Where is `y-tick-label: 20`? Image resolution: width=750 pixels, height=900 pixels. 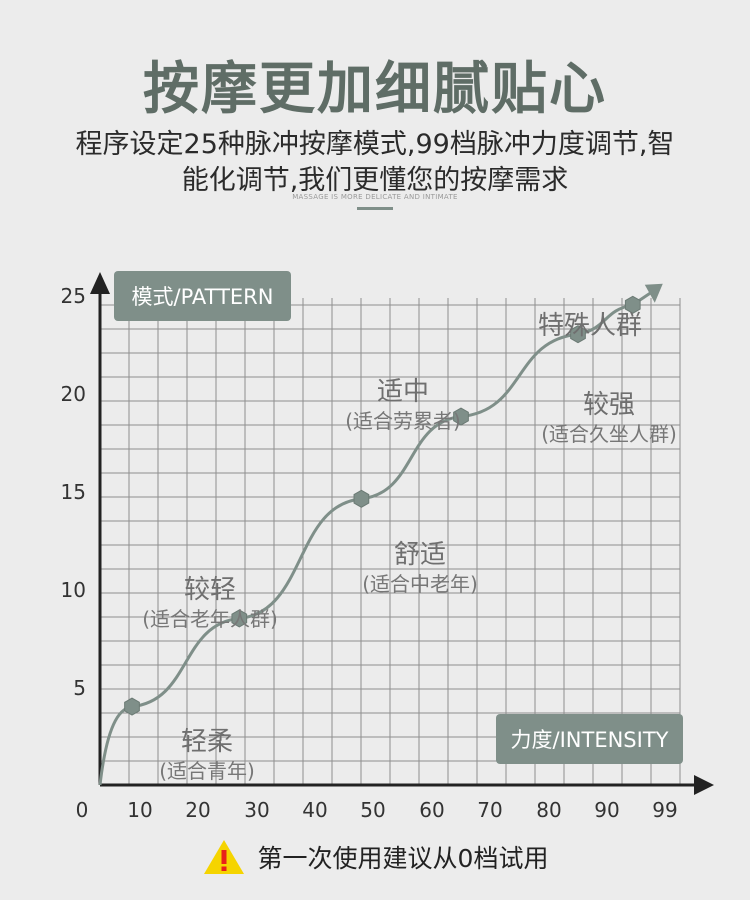
y-tick-label: 20 is located at coordinates (73, 394).